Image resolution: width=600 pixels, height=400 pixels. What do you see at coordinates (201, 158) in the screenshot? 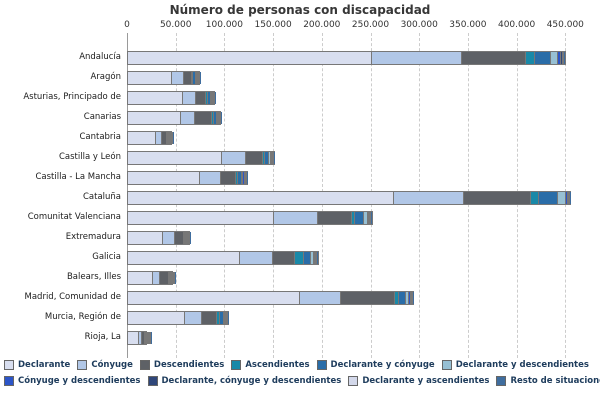
I see `bar-castilla-y-le-n` at bounding box center [201, 158].